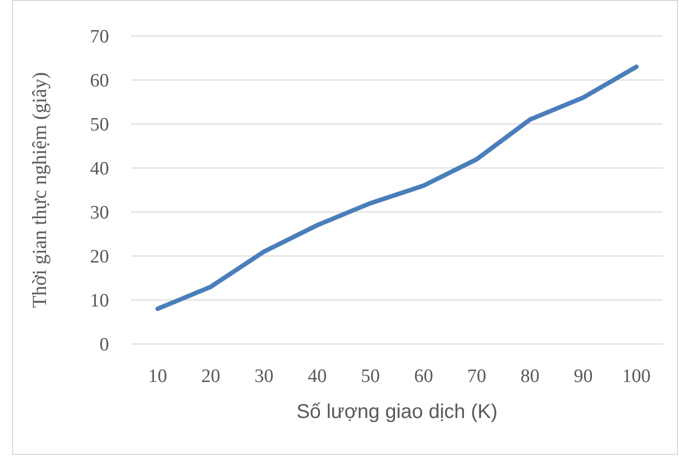 This screenshot has width=679, height=456. What do you see at coordinates (210, 376) in the screenshot?
I see `x-tick-label: 20` at bounding box center [210, 376].